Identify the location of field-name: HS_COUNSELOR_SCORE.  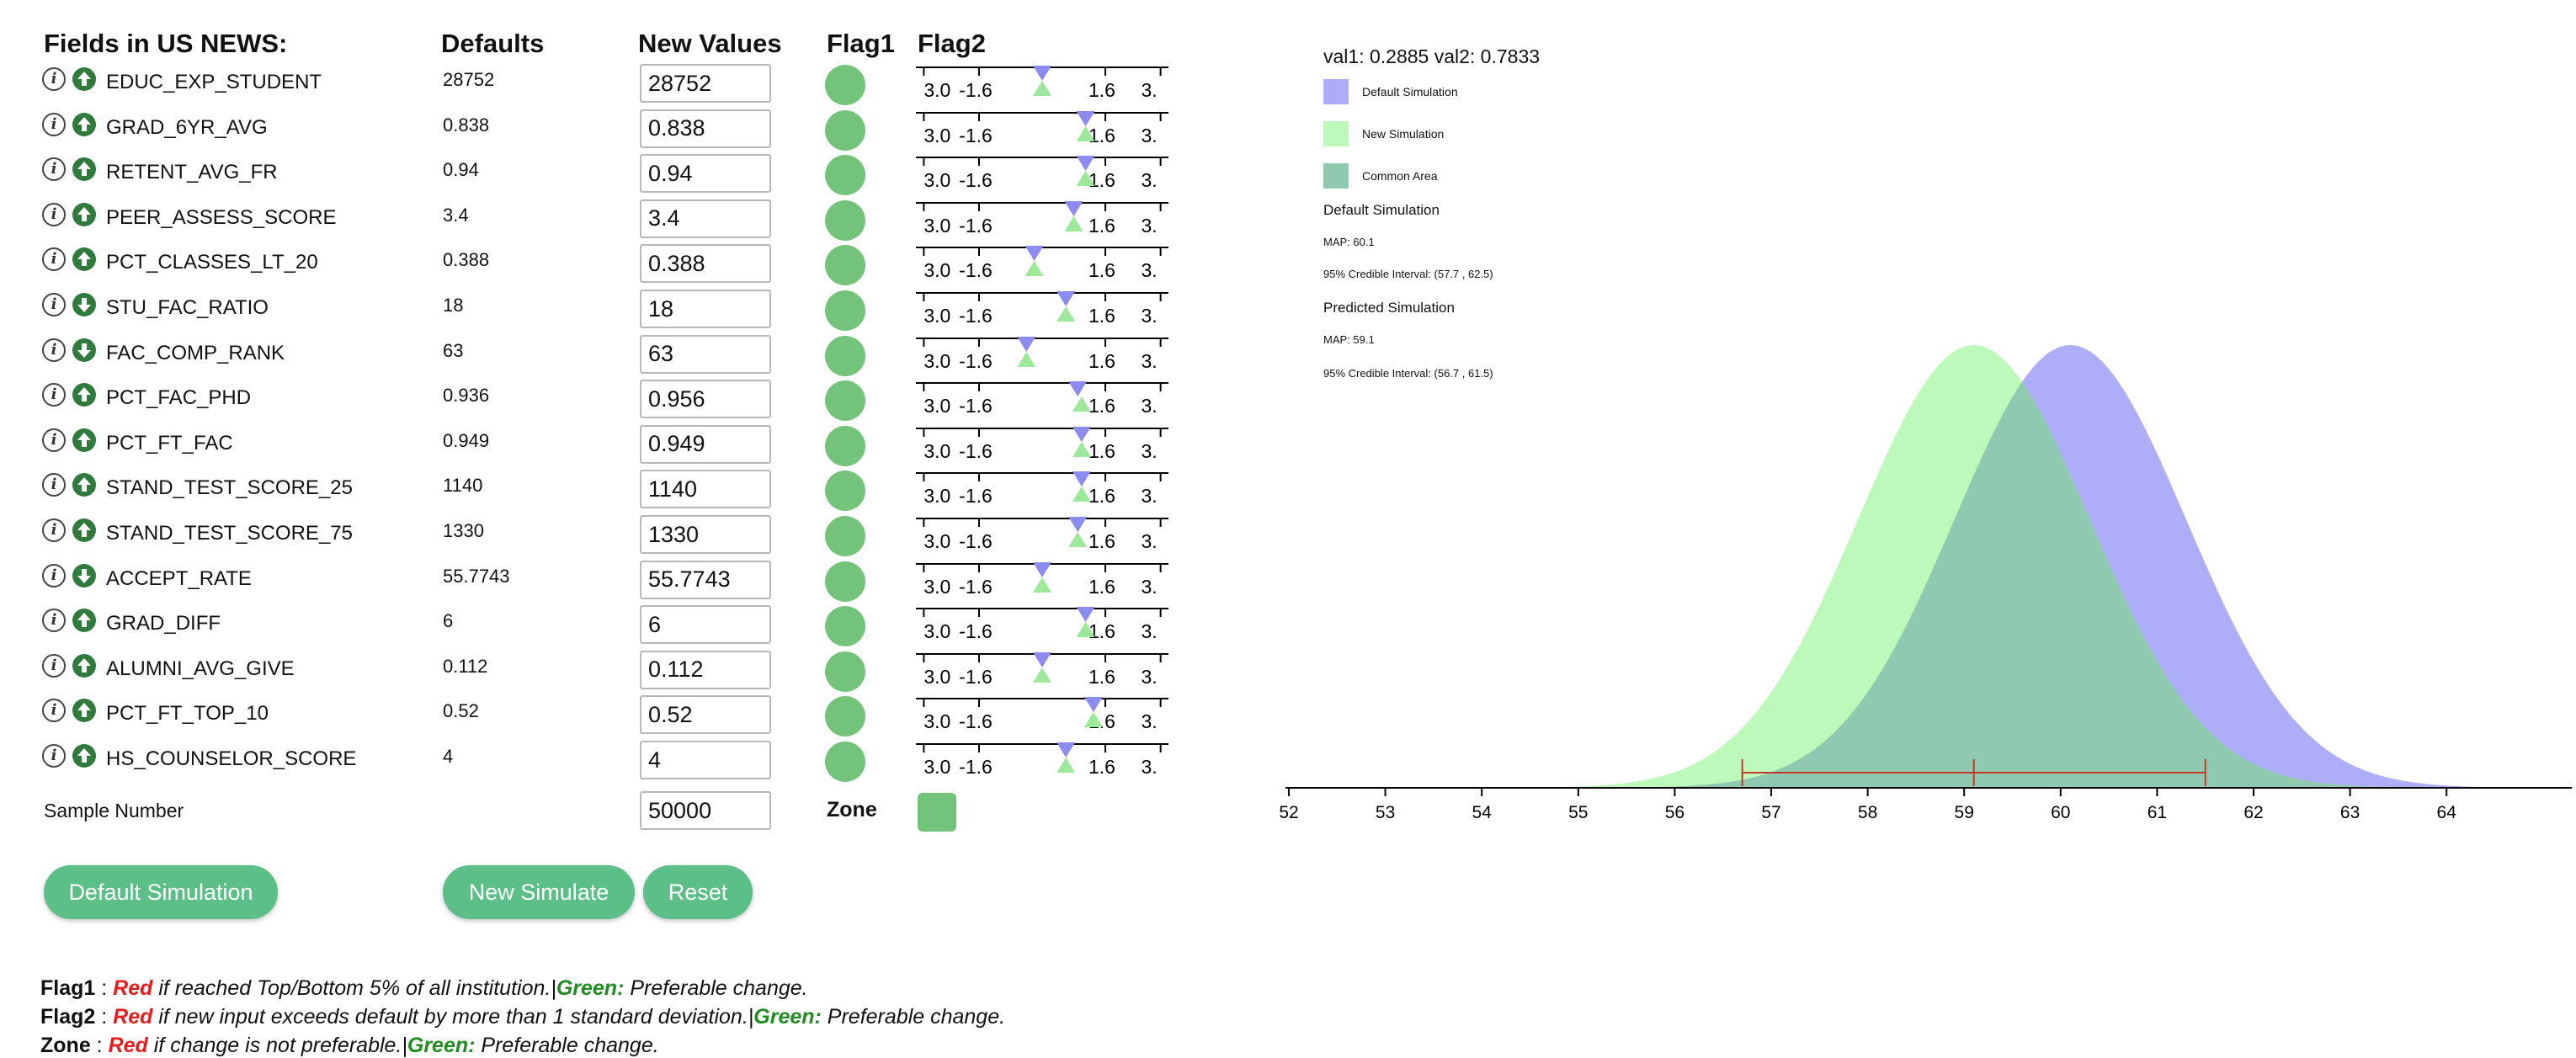
(231, 758).